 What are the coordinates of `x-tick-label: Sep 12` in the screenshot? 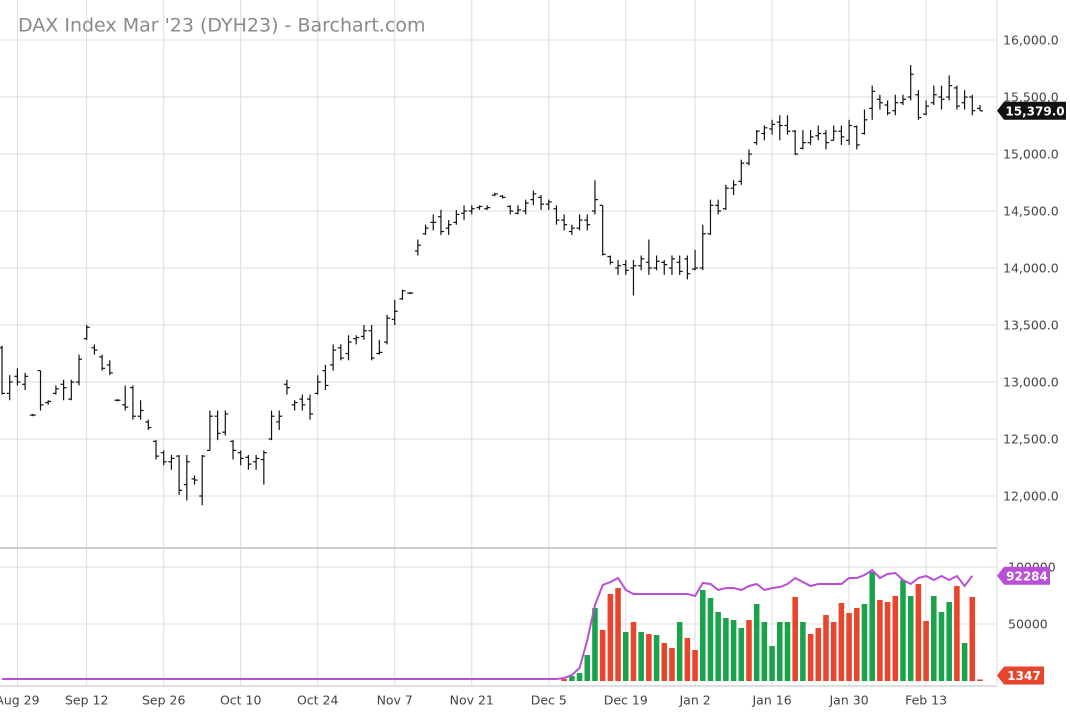 It's located at (86, 700).